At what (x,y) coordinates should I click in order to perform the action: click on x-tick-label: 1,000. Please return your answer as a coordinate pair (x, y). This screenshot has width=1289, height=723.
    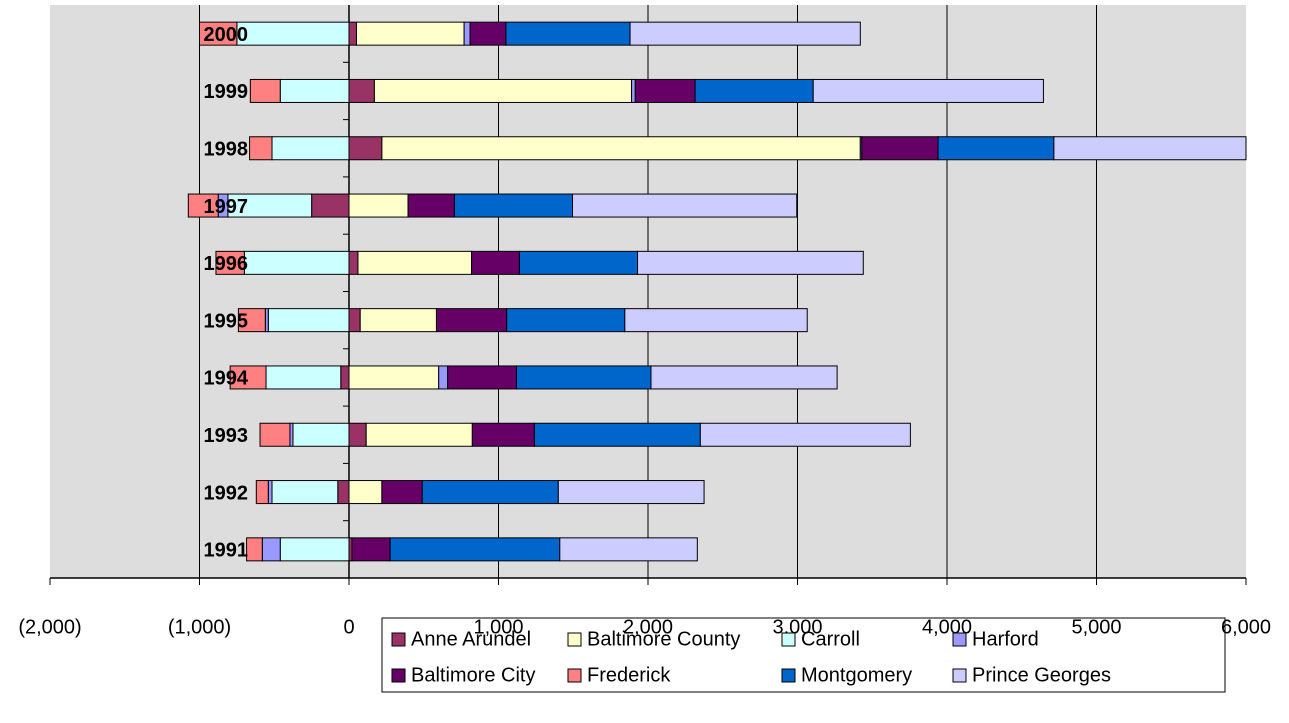
    Looking at the image, I should click on (498, 627).